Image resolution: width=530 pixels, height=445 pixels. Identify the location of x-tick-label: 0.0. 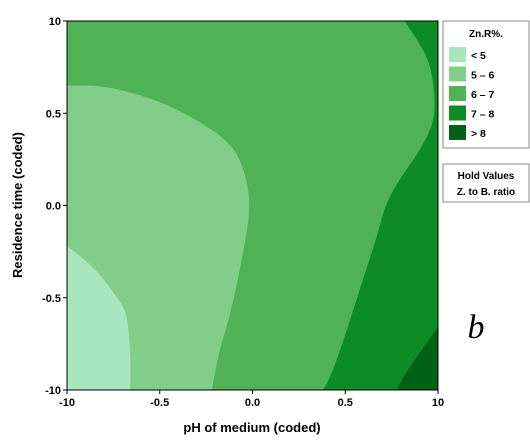
(252, 403).